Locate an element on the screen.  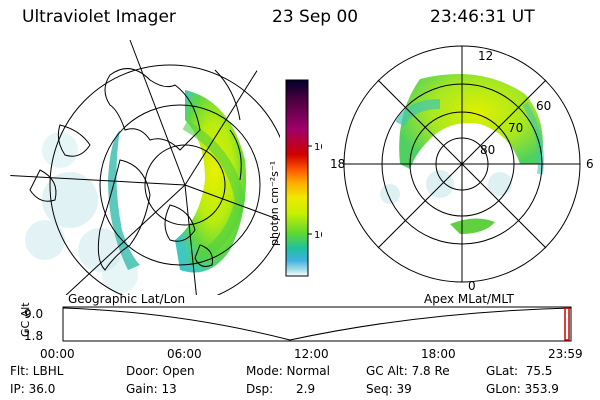
glon-info: GLon: 353.9 is located at coordinates (522, 389).